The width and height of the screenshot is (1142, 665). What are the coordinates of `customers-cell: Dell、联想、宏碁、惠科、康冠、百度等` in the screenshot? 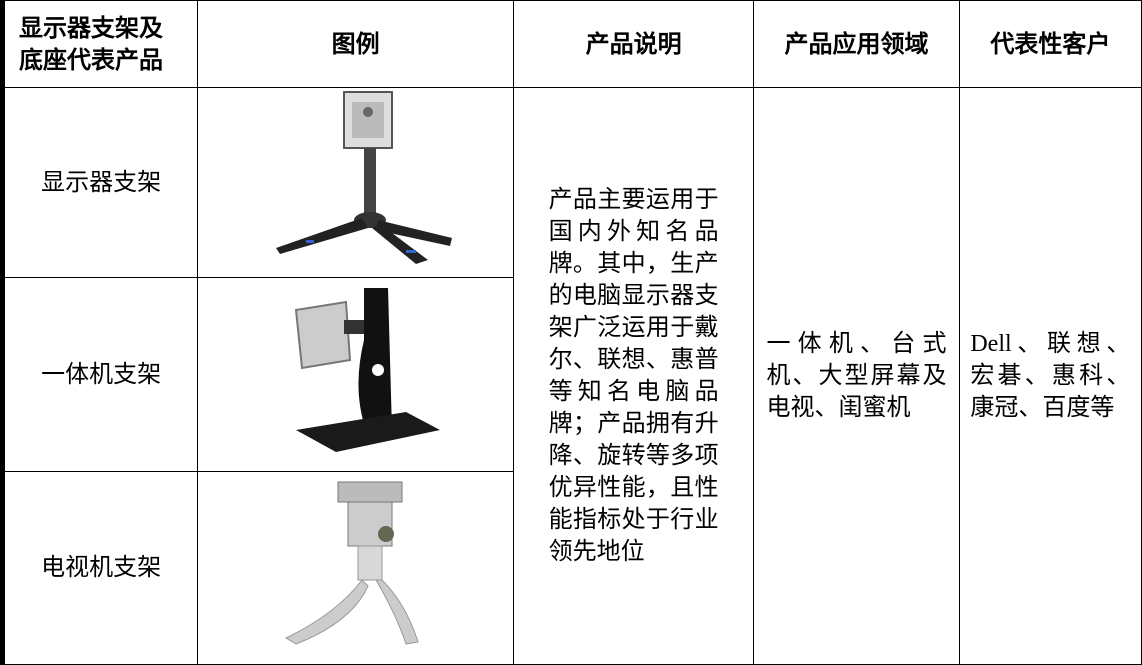 It's located at (1050, 376).